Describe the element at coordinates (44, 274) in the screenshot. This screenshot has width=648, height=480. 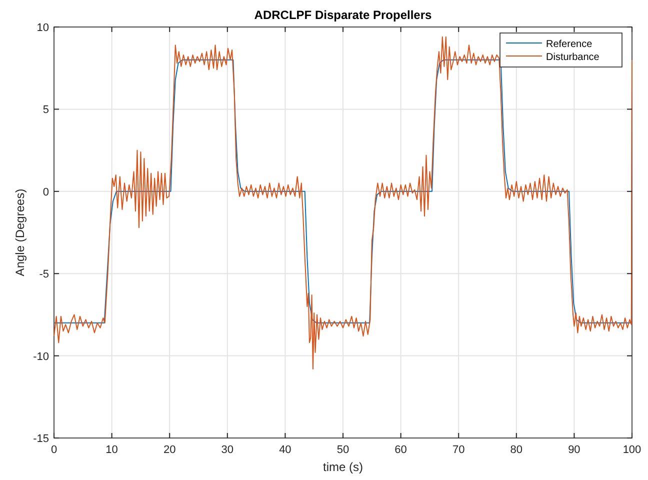
I see `y-tick-label: -5` at that location.